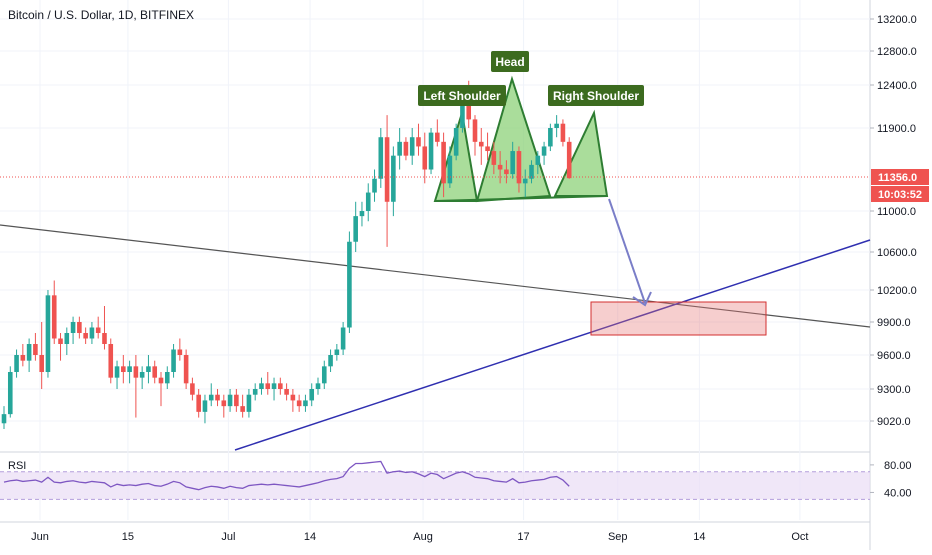 This screenshot has width=932, height=555. What do you see at coordinates (521, 198) in the screenshot?
I see `neckline` at bounding box center [521, 198].